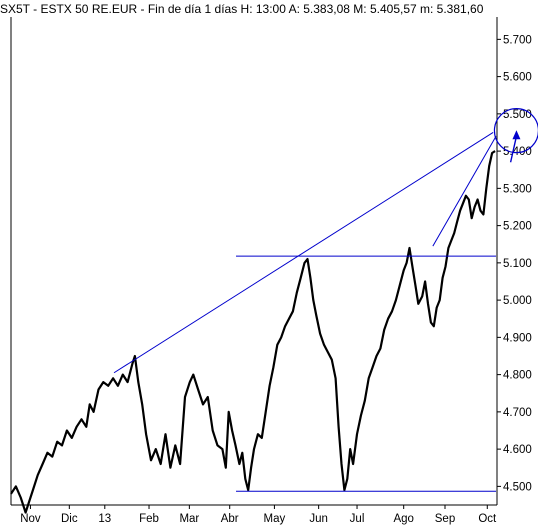 Image resolution: width=538 pixels, height=527 pixels. I want to click on y-tick-label: 4.800, so click(517, 376).